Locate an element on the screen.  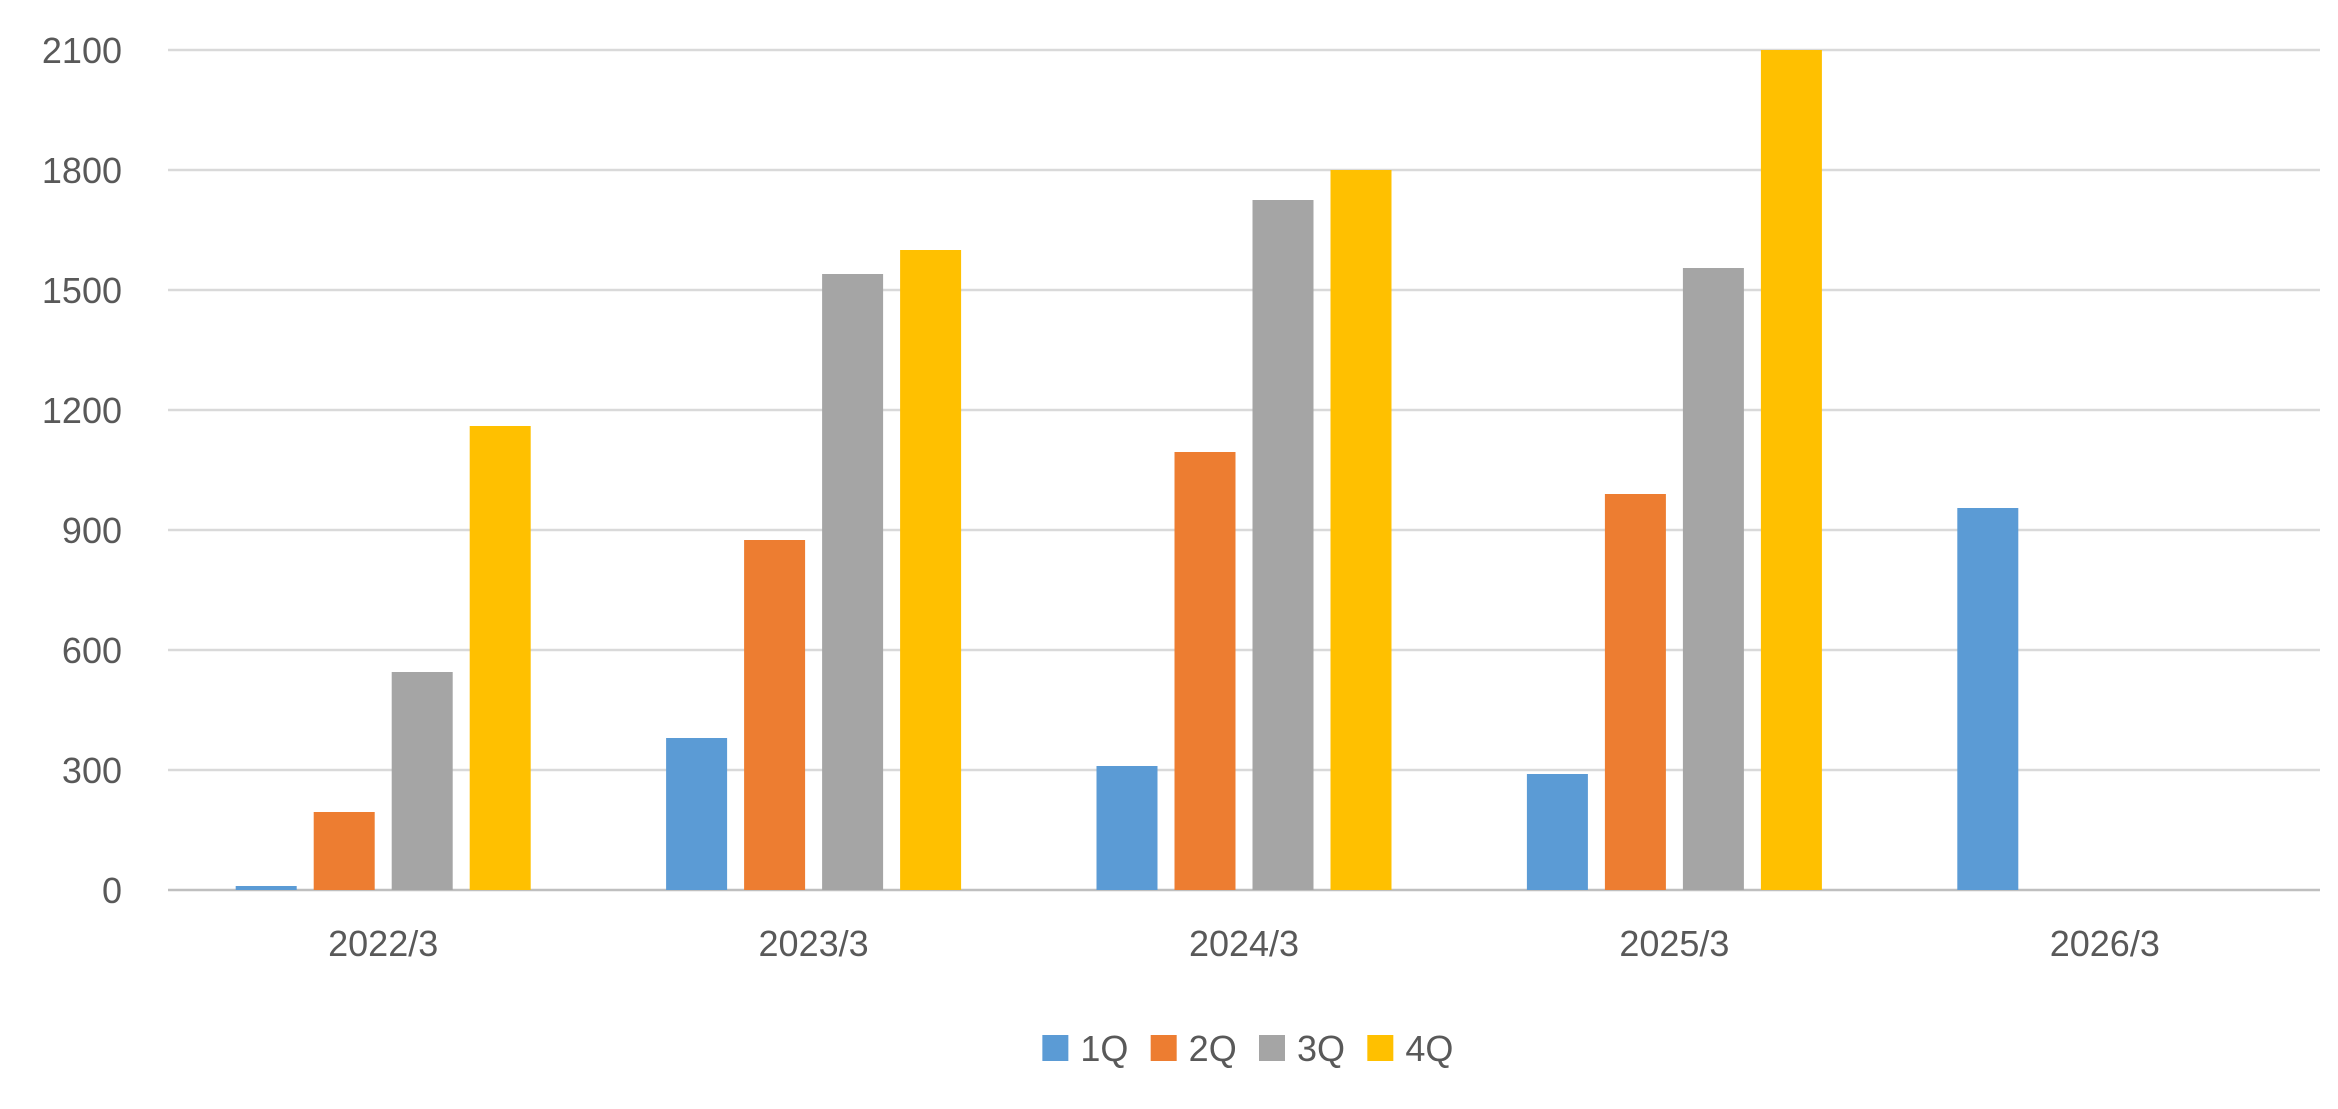
legend-label-2Q: 2Q is located at coordinates (1213, 1048).